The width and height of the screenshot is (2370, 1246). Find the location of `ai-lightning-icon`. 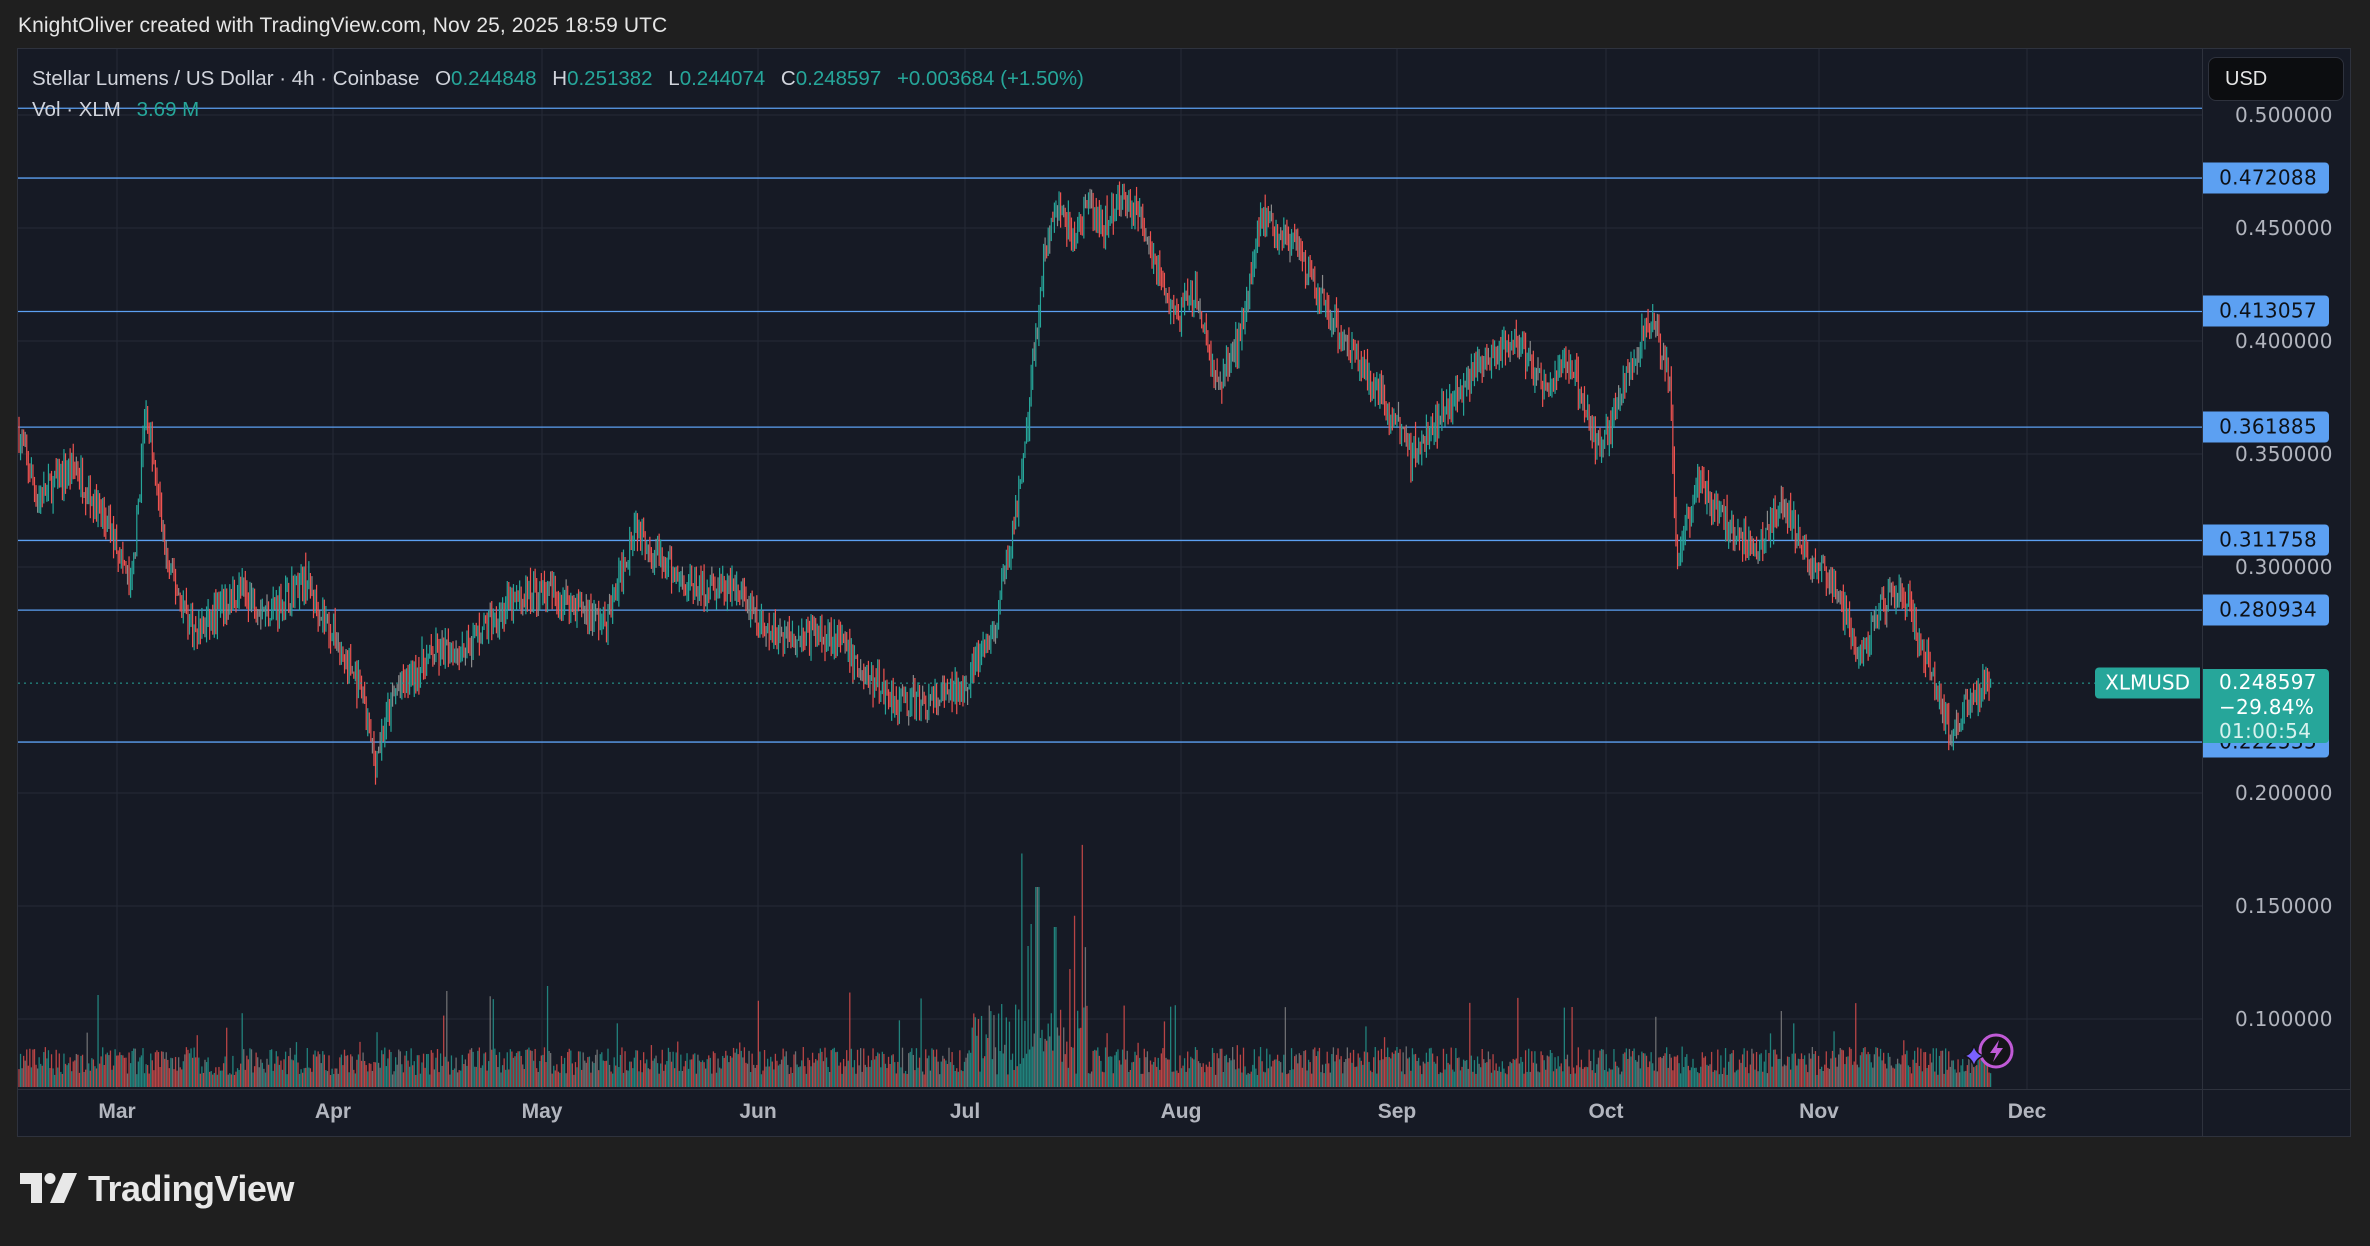

ai-lightning-icon is located at coordinates (1990, 1052).